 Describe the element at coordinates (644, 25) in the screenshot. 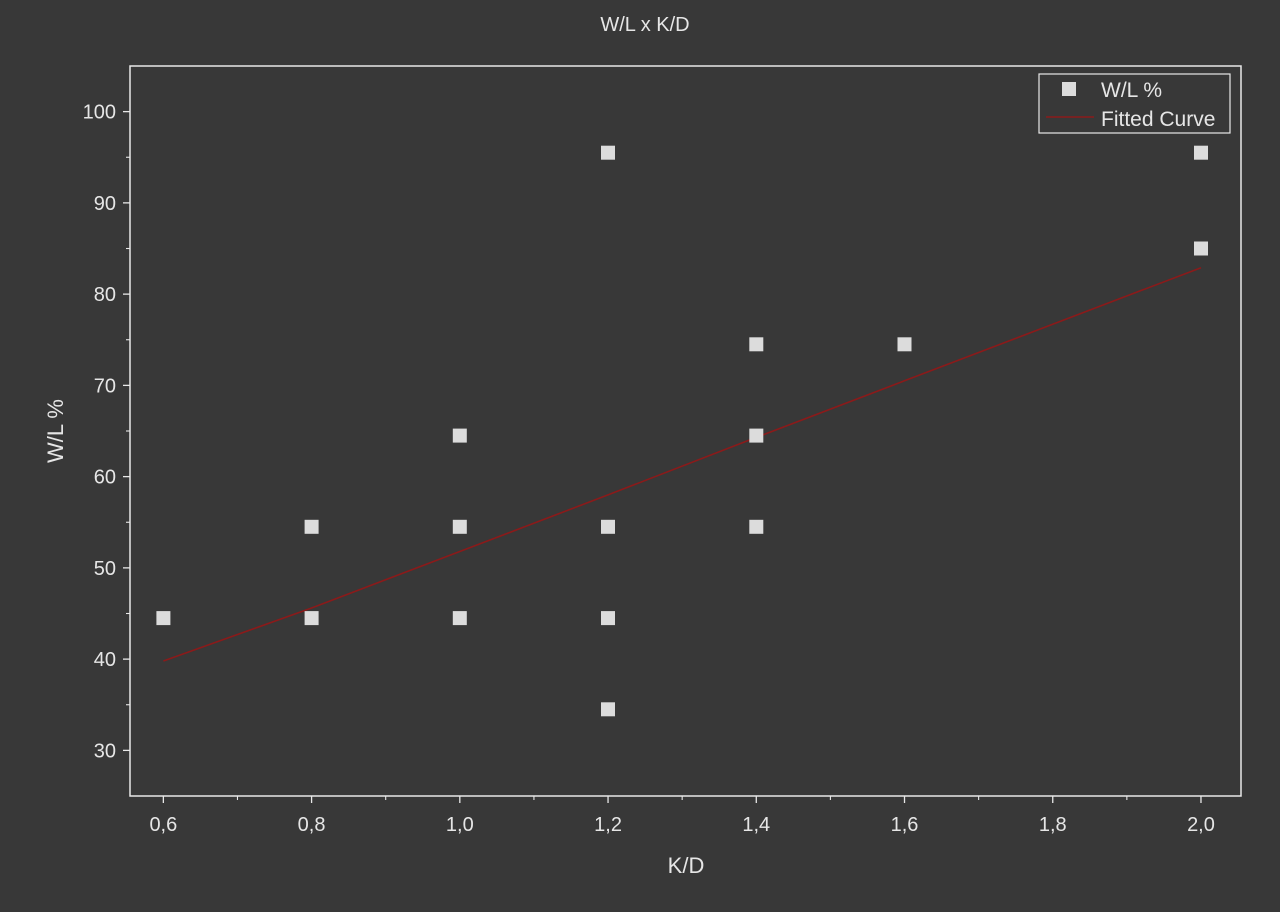

I see `chart-title: W/L x K/D` at that location.